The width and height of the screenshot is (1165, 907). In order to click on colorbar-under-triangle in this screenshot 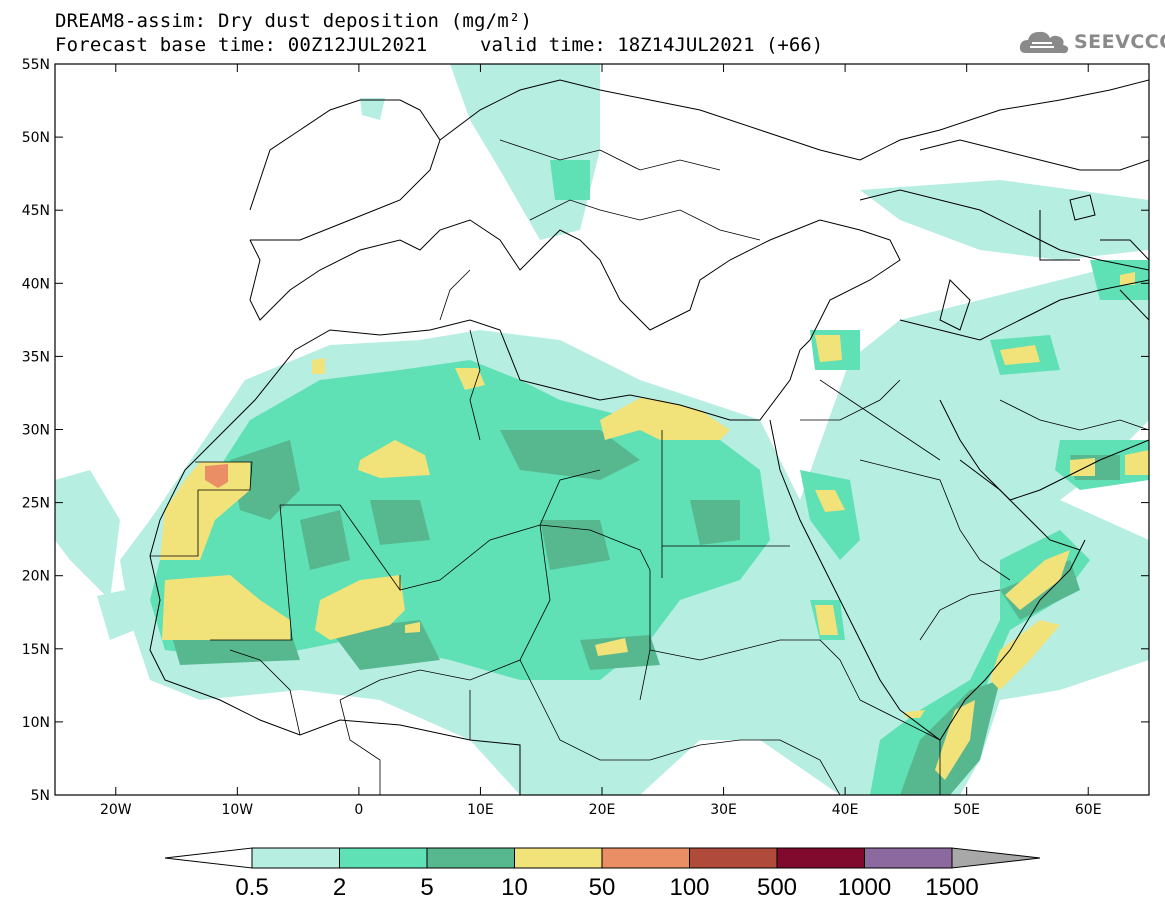, I will do `click(208, 858)`.